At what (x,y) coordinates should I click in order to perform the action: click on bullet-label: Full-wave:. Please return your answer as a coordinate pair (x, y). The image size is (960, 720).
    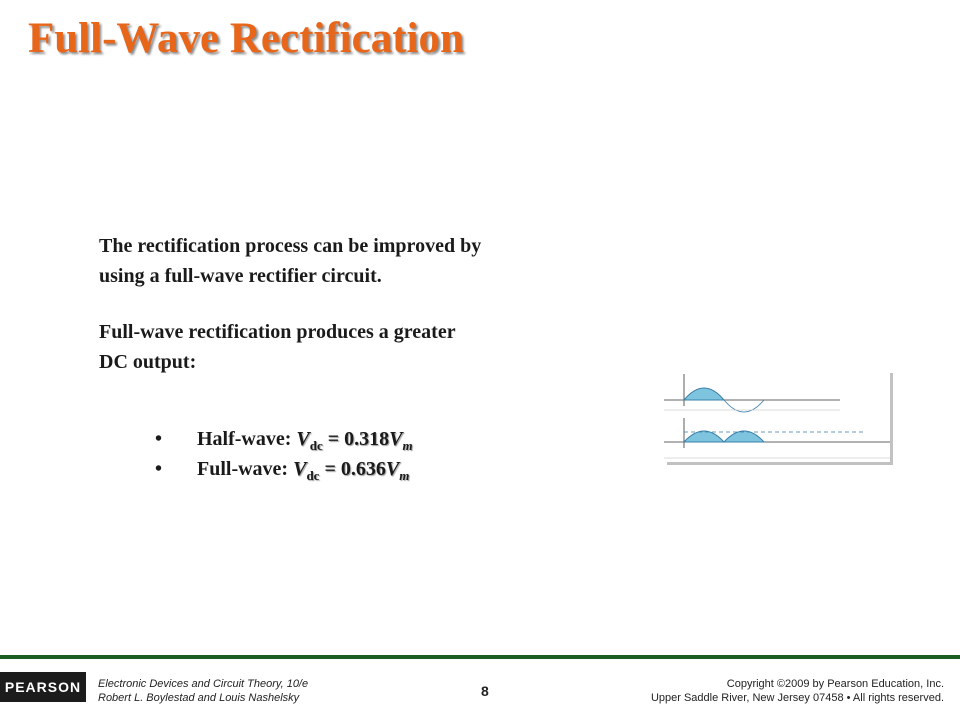
    Looking at the image, I should click on (245, 469).